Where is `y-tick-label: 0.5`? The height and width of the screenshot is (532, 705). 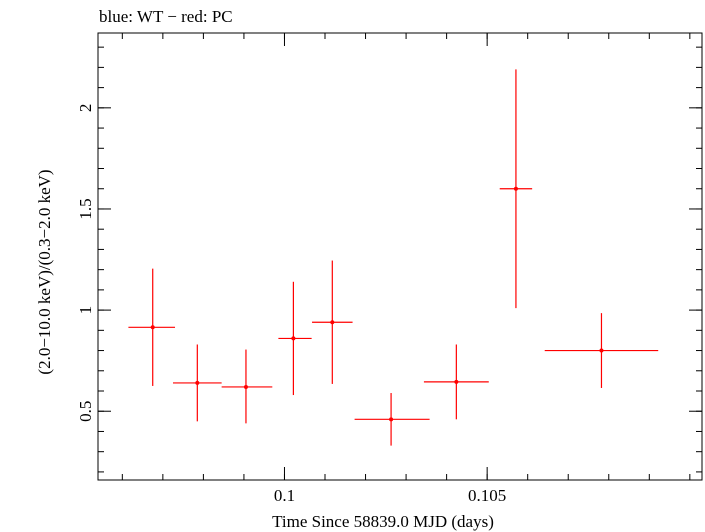 y-tick-label: 0.5 is located at coordinates (85, 411).